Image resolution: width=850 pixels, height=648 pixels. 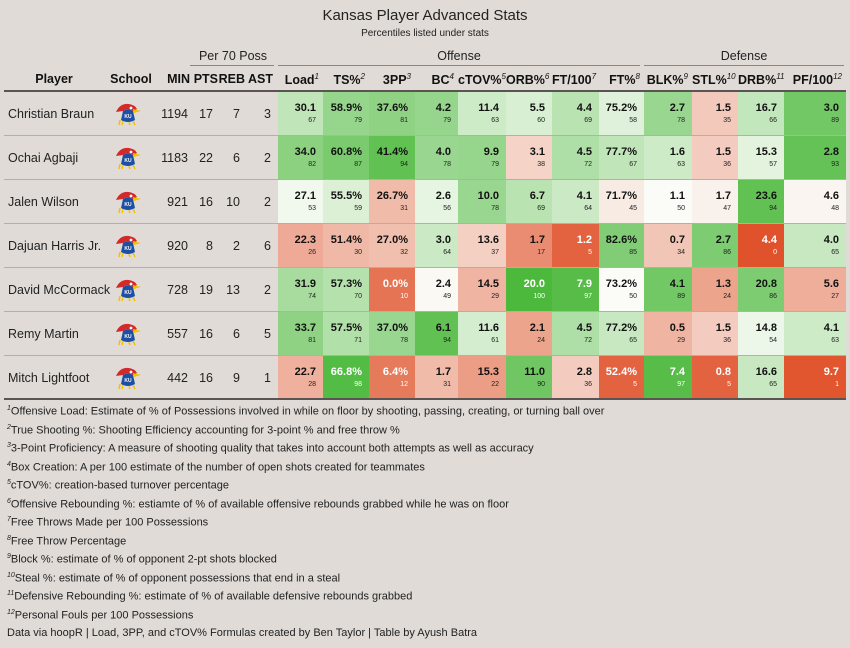 I want to click on stat-value: 57.3%, so click(x=346, y=284).